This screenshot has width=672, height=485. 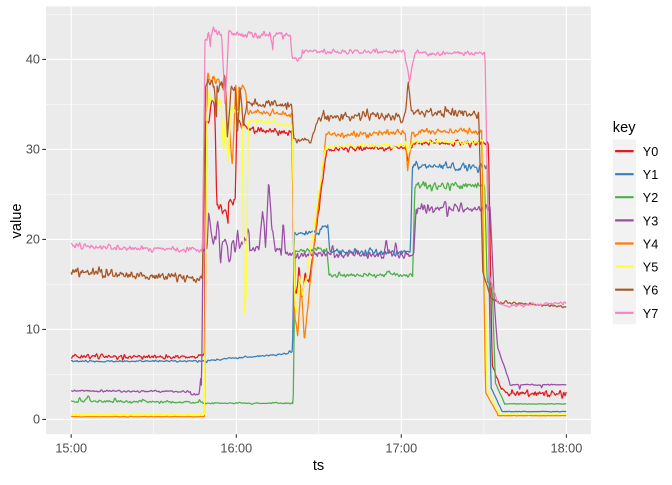 I want to click on svg-text: Y5, so click(x=650, y=268).